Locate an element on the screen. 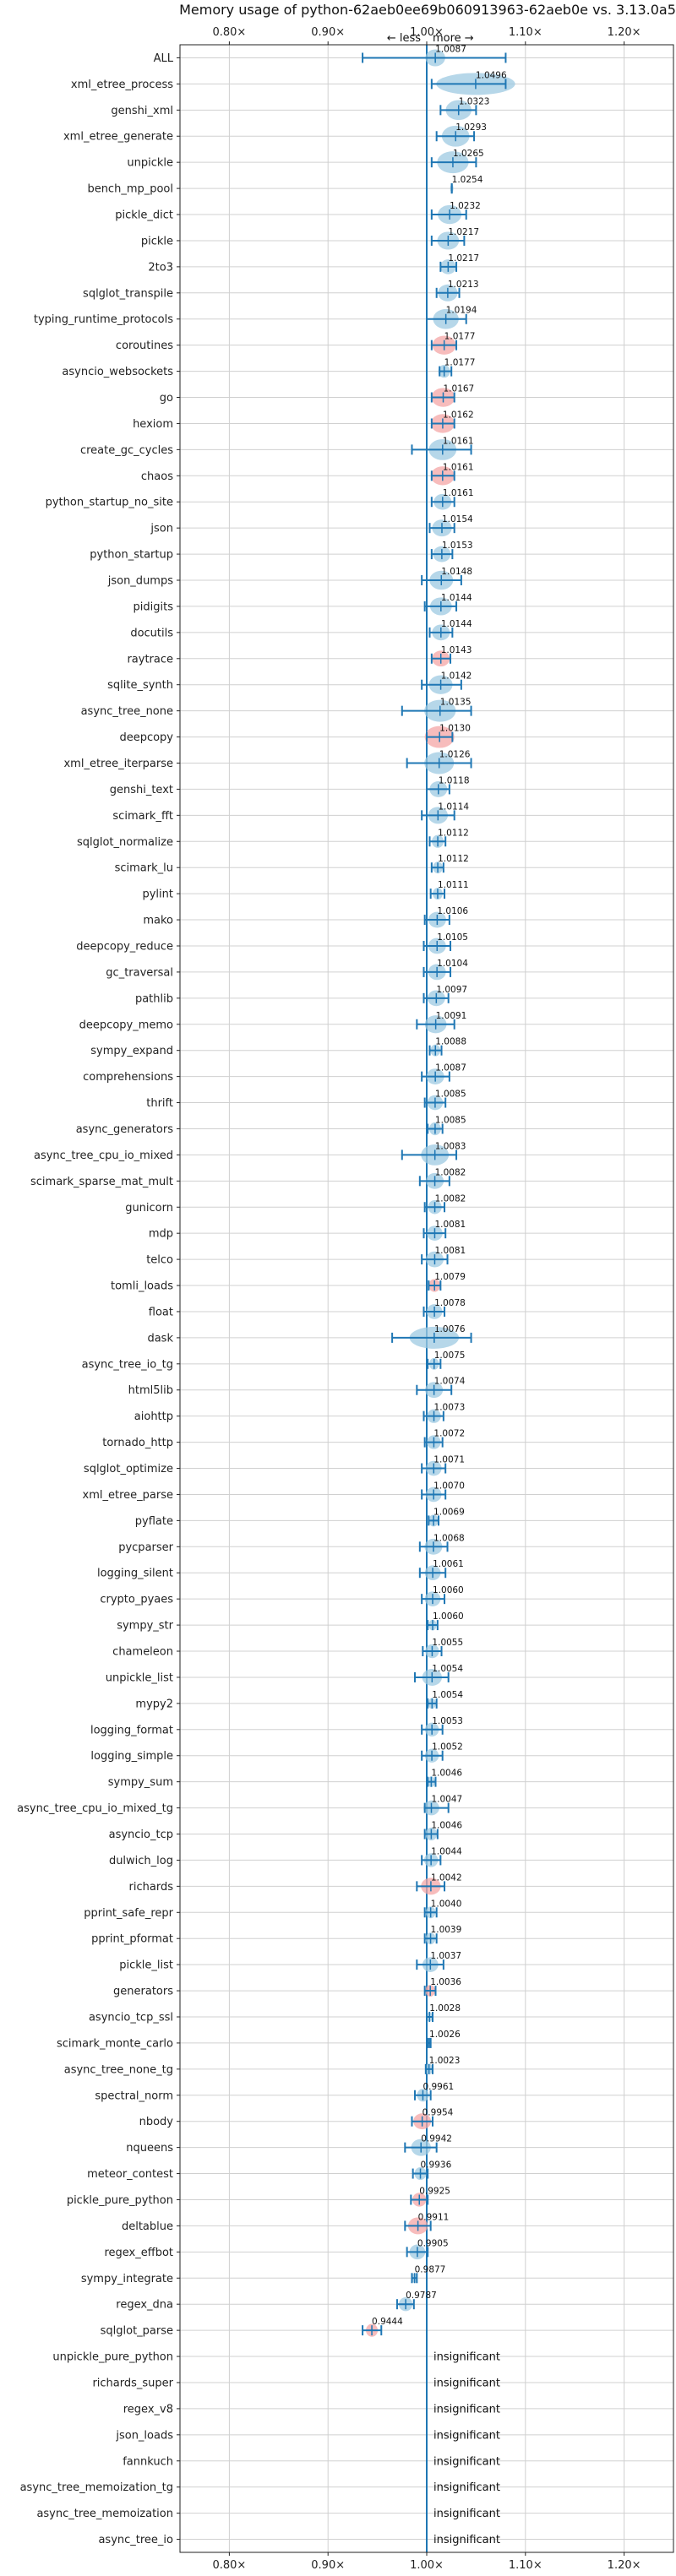 This screenshot has height=2576, width=676. benchmark-label: asyncio_tcp_ssl is located at coordinates (131, 2017).